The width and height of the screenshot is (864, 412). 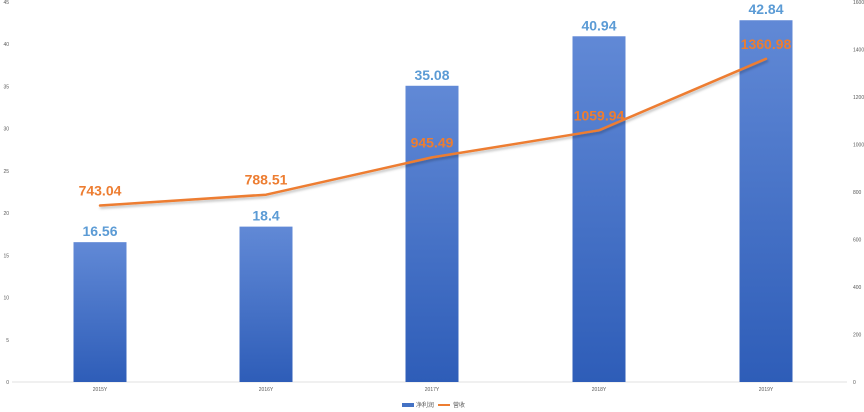 What do you see at coordinates (7, 383) in the screenshot?
I see `left-axis-tick: 0` at bounding box center [7, 383].